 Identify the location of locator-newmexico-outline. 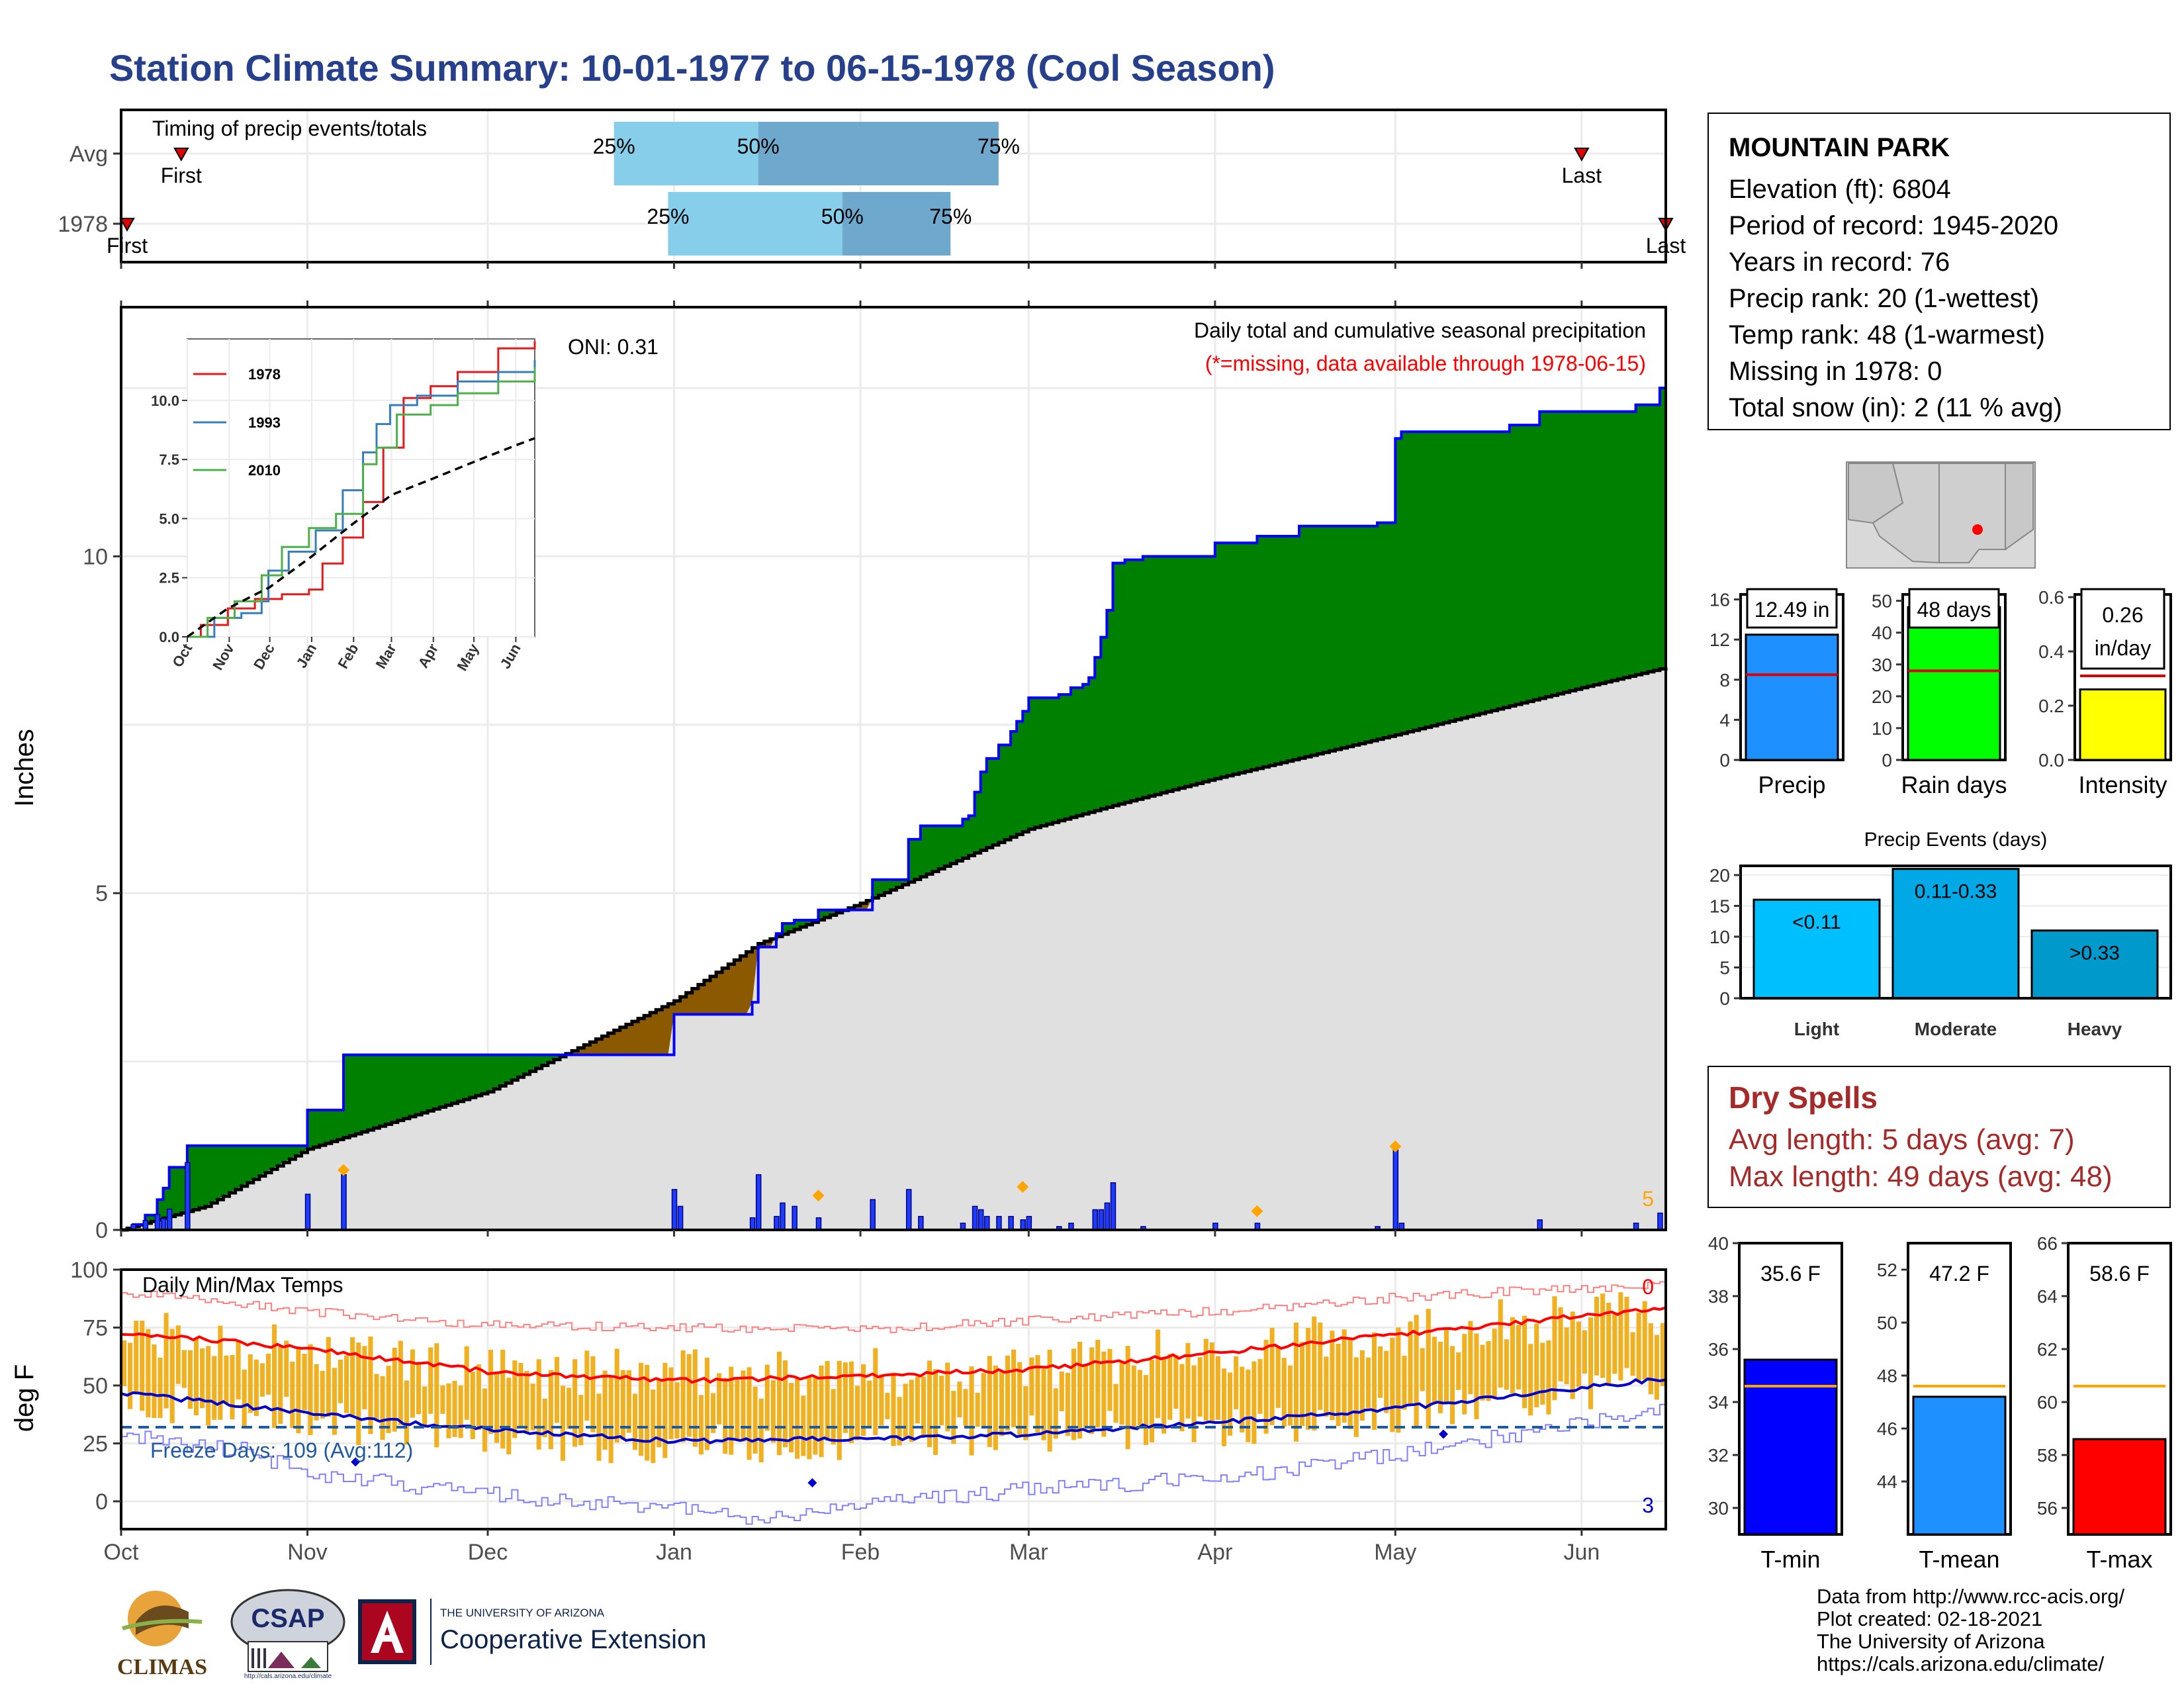
(1972, 513).